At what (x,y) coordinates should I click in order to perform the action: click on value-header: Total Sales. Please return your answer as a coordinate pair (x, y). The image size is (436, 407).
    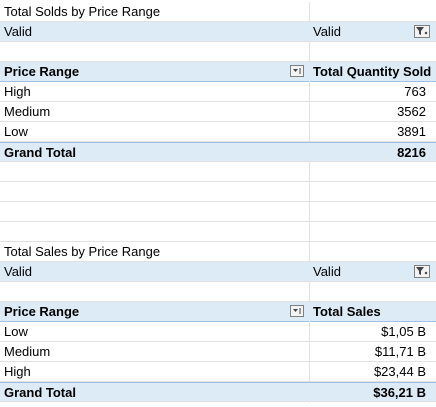
    Looking at the image, I should click on (347, 311).